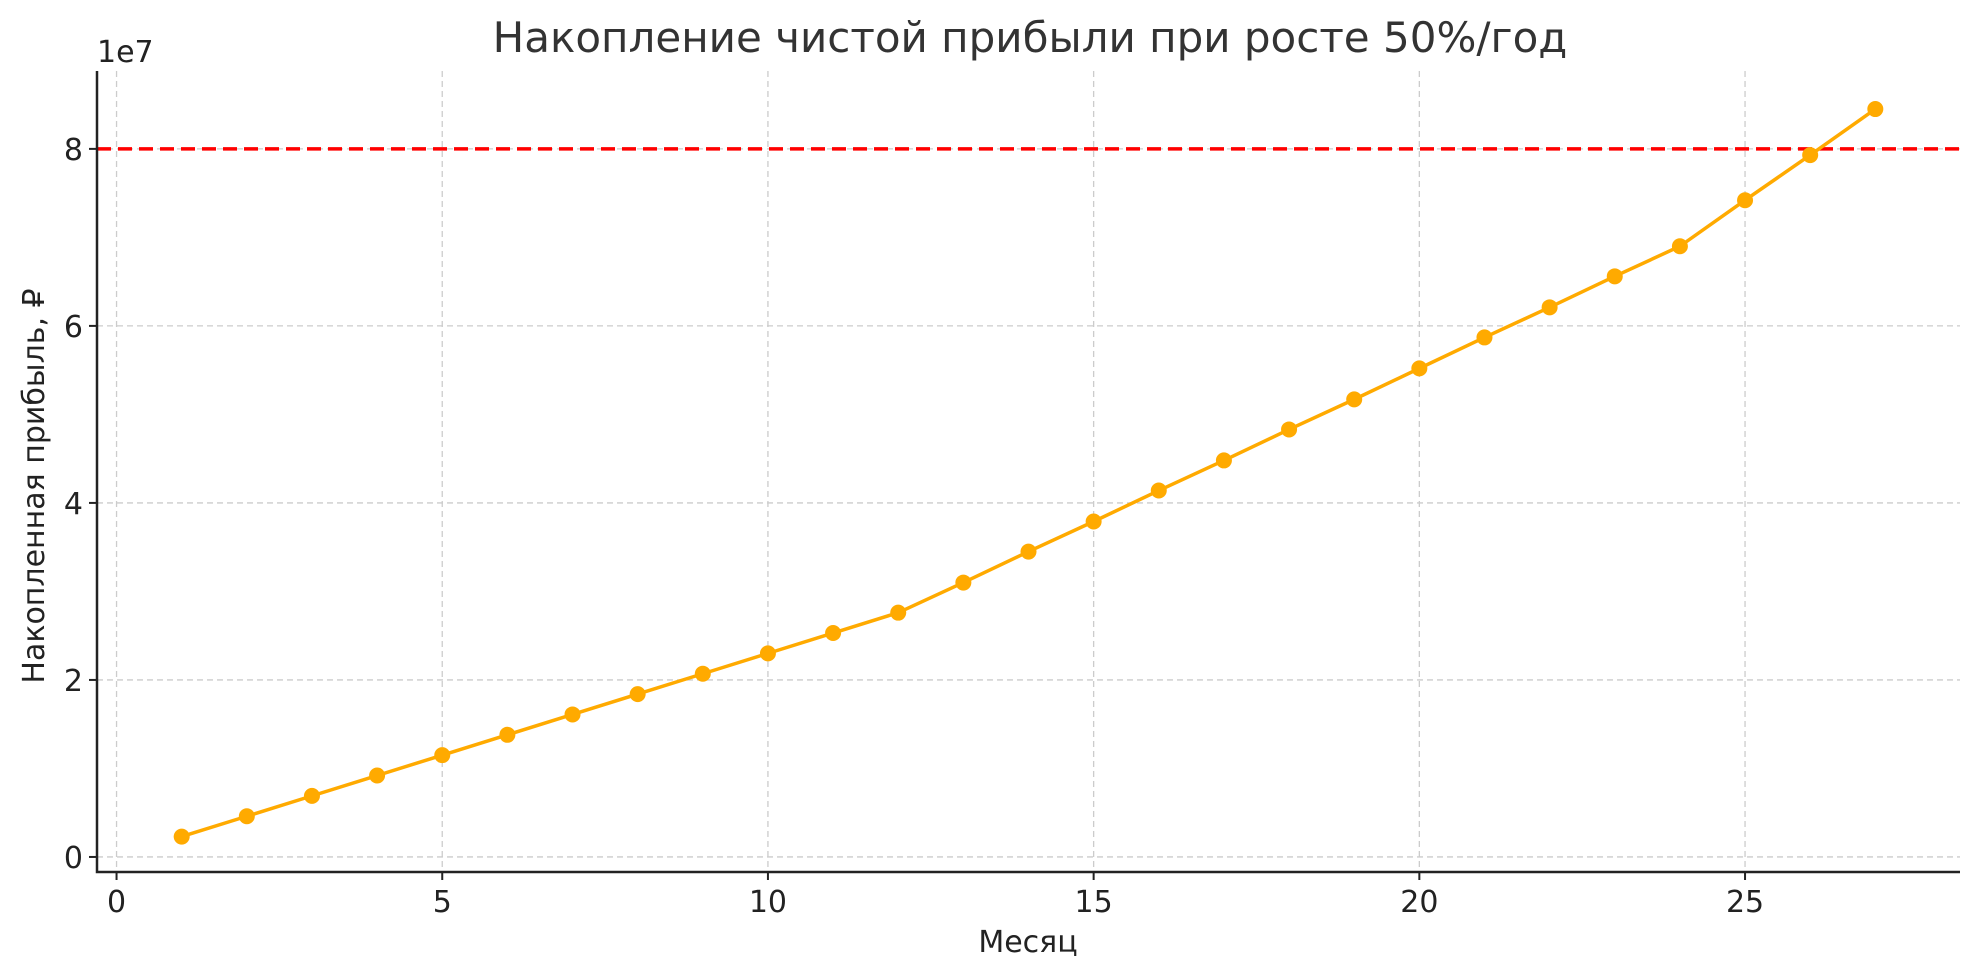  I want to click on x-axis-label: Месяц, so click(1027, 942).